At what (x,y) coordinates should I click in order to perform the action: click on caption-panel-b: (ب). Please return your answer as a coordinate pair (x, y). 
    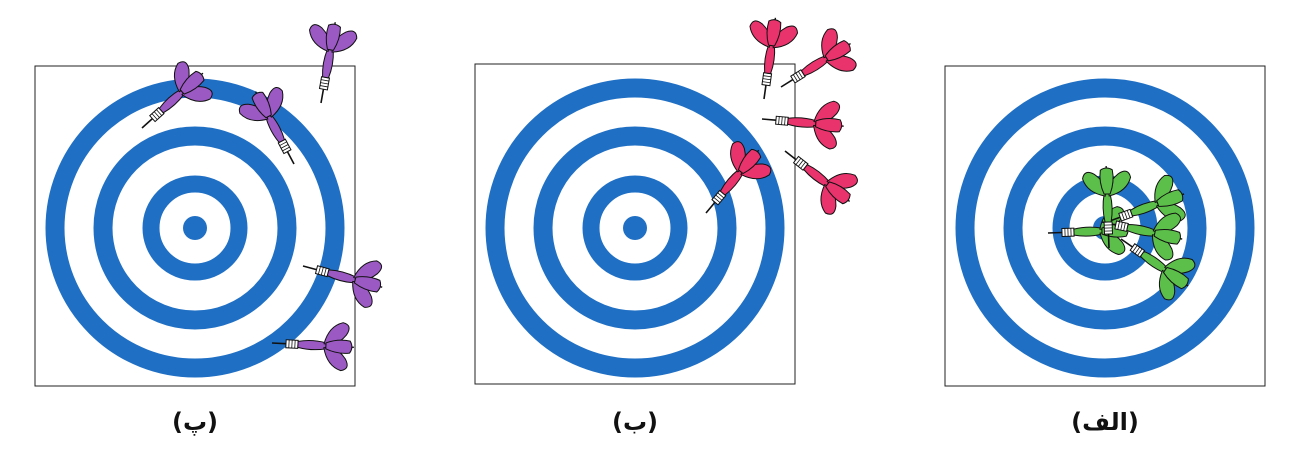
    Looking at the image, I should click on (635, 422).